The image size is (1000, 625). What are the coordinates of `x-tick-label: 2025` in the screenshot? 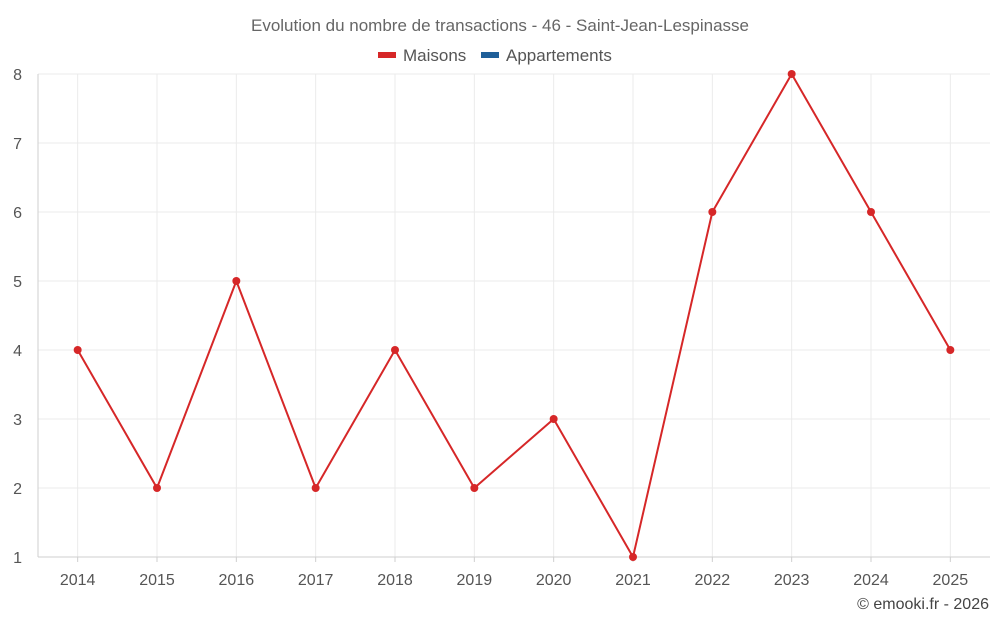 It's located at (951, 580).